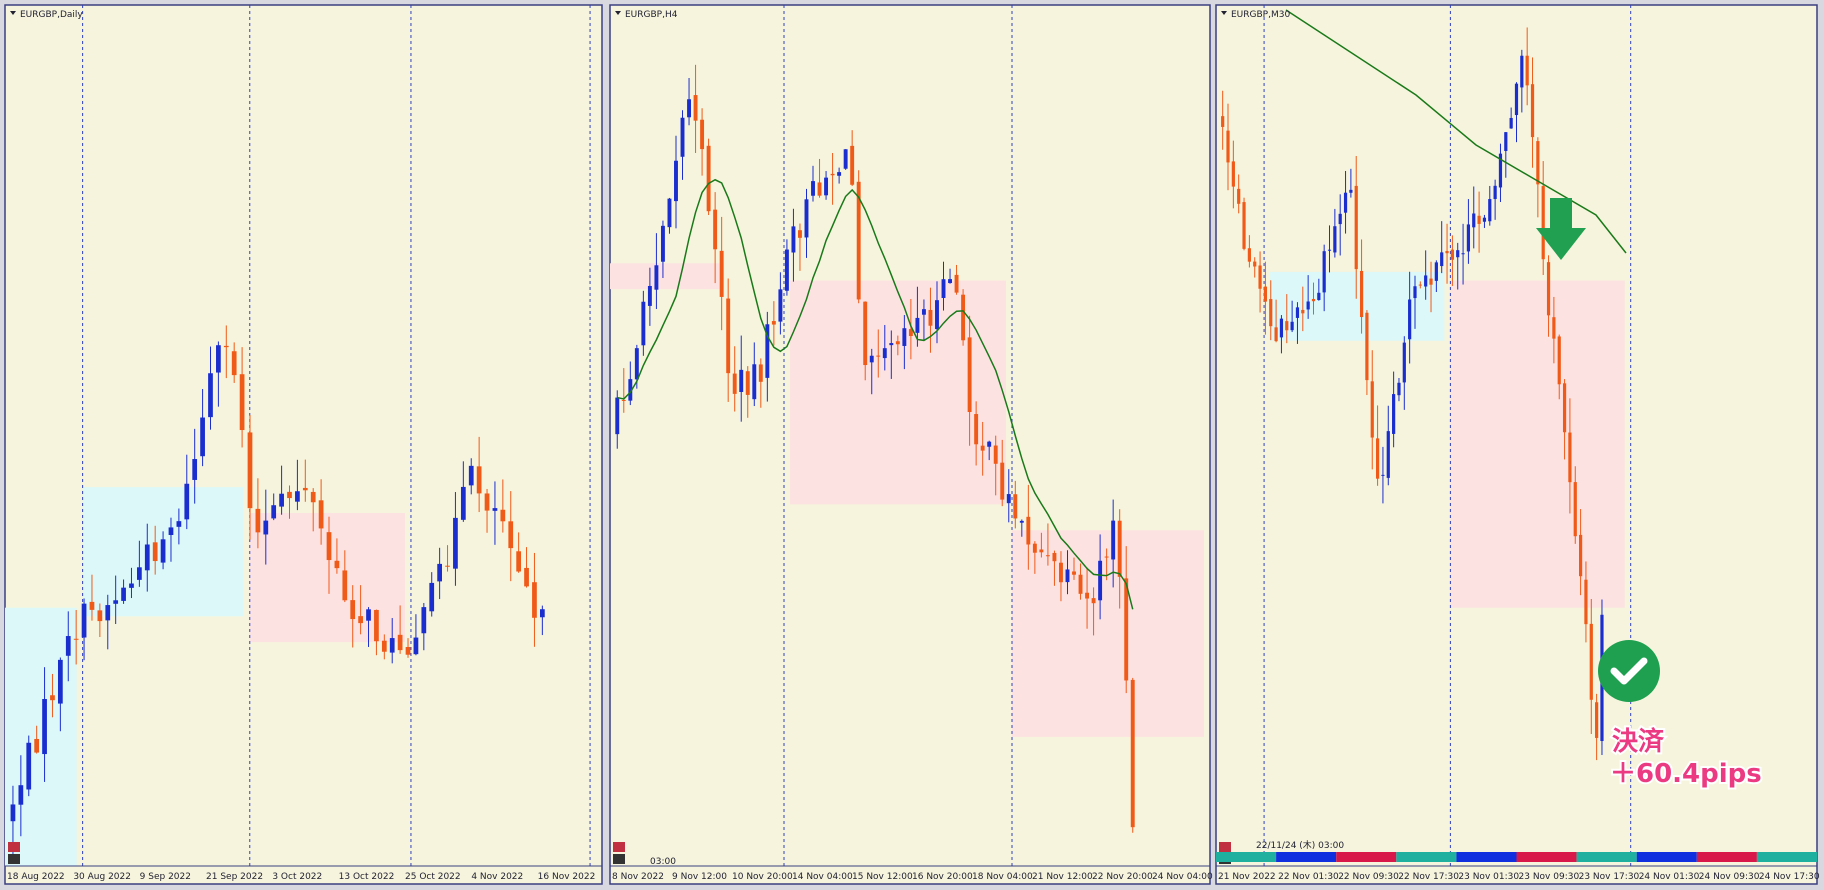  Describe the element at coordinates (638, 877) in the screenshot. I see `x-axis-label: 8 Nov 2022` at that location.